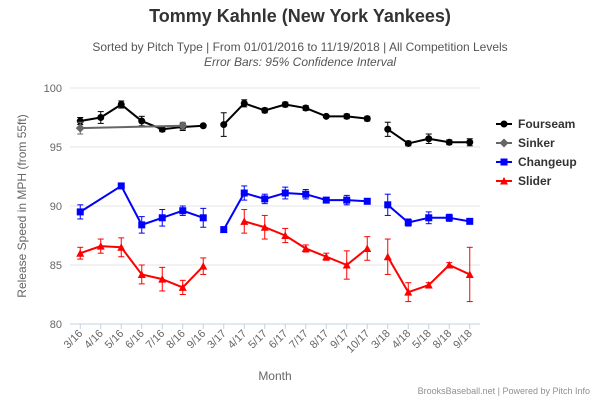  I want to click on legend-marker-changeup, so click(504, 162).